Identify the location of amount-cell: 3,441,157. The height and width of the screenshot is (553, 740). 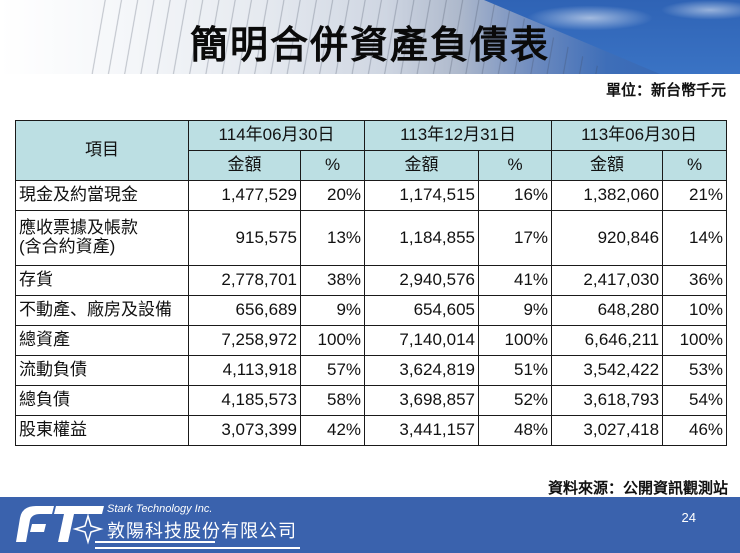
(422, 430).